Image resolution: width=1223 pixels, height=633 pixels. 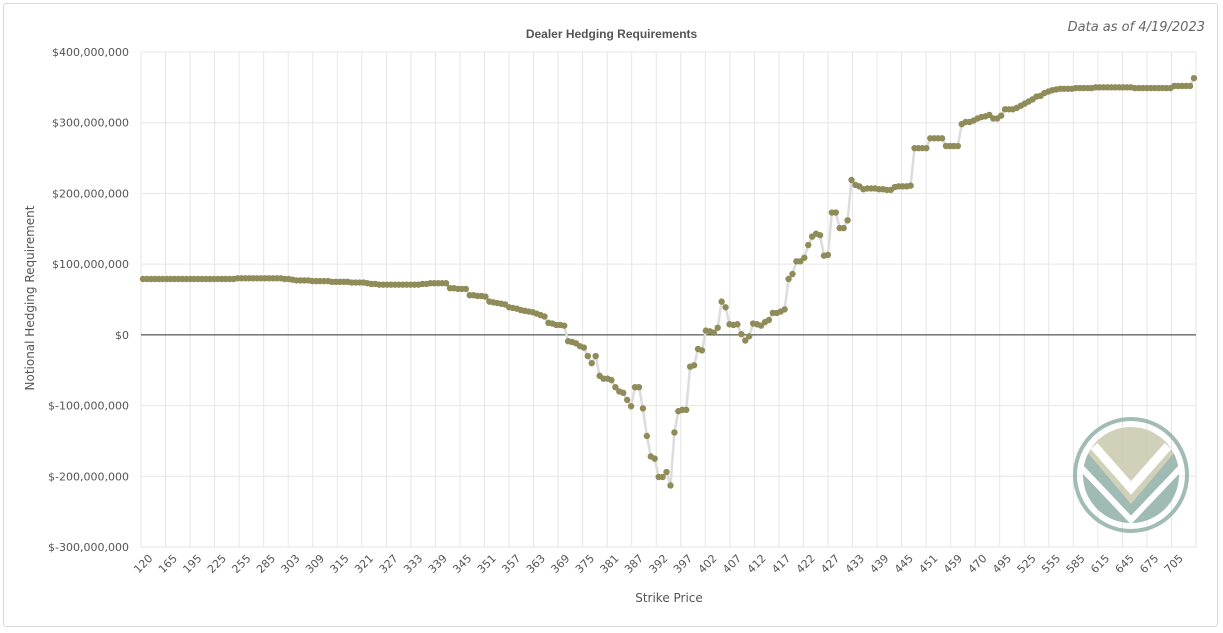 What do you see at coordinates (683, 564) in the screenshot?
I see `x-tick-label: 397` at bounding box center [683, 564].